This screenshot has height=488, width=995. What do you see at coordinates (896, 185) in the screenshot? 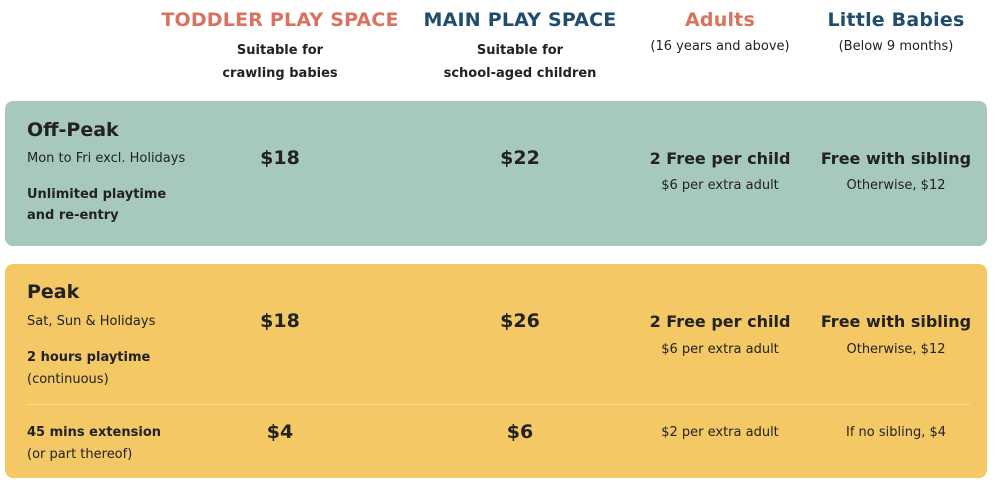
I see `offpeak-babies-sub: Otherwise, $12` at bounding box center [896, 185].